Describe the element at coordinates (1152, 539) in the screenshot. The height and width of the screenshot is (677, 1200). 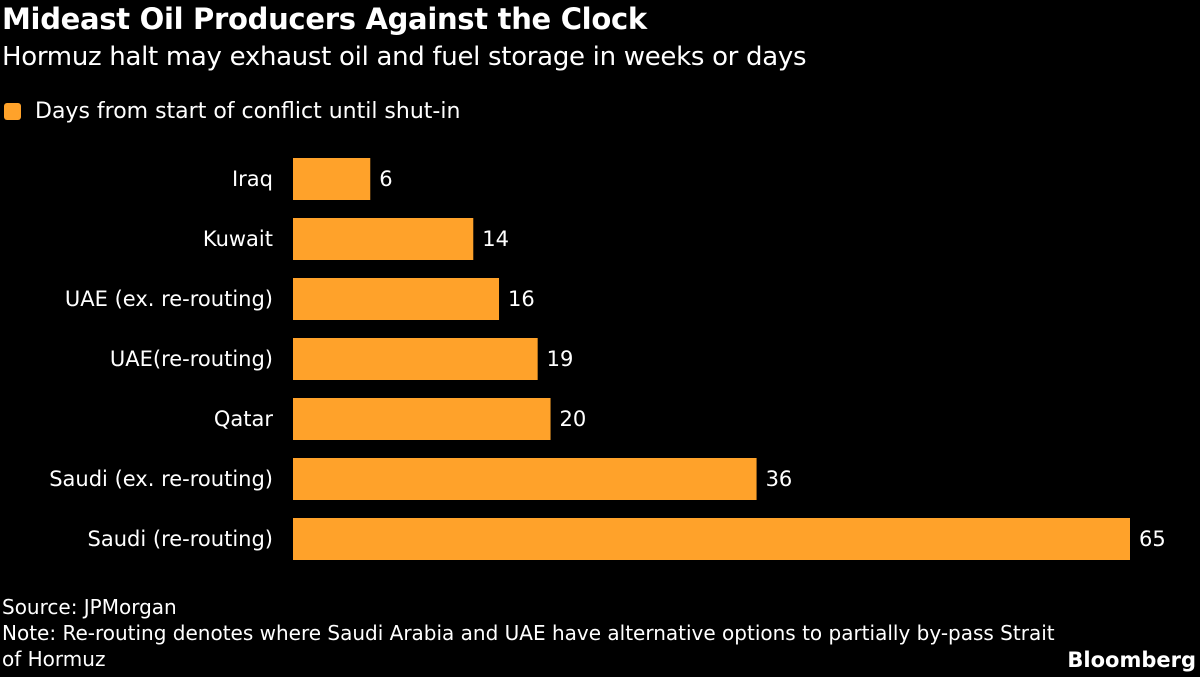
I see `data-label: 65` at that location.